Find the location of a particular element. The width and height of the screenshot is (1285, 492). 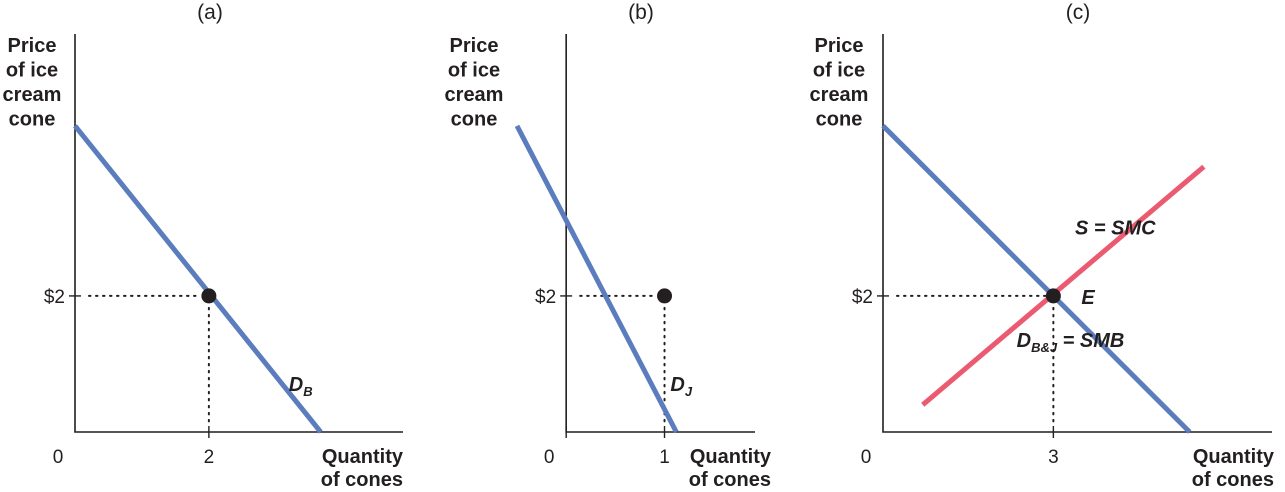

demand-curve-label: DB is located at coordinates (301, 386).